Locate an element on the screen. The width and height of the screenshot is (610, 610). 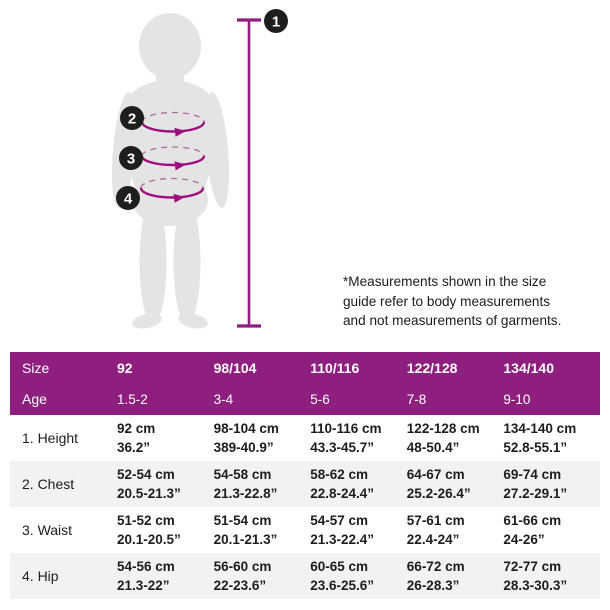
measurement-cell: 51-54 cm 20.1-21.3” is located at coordinates (262, 530).